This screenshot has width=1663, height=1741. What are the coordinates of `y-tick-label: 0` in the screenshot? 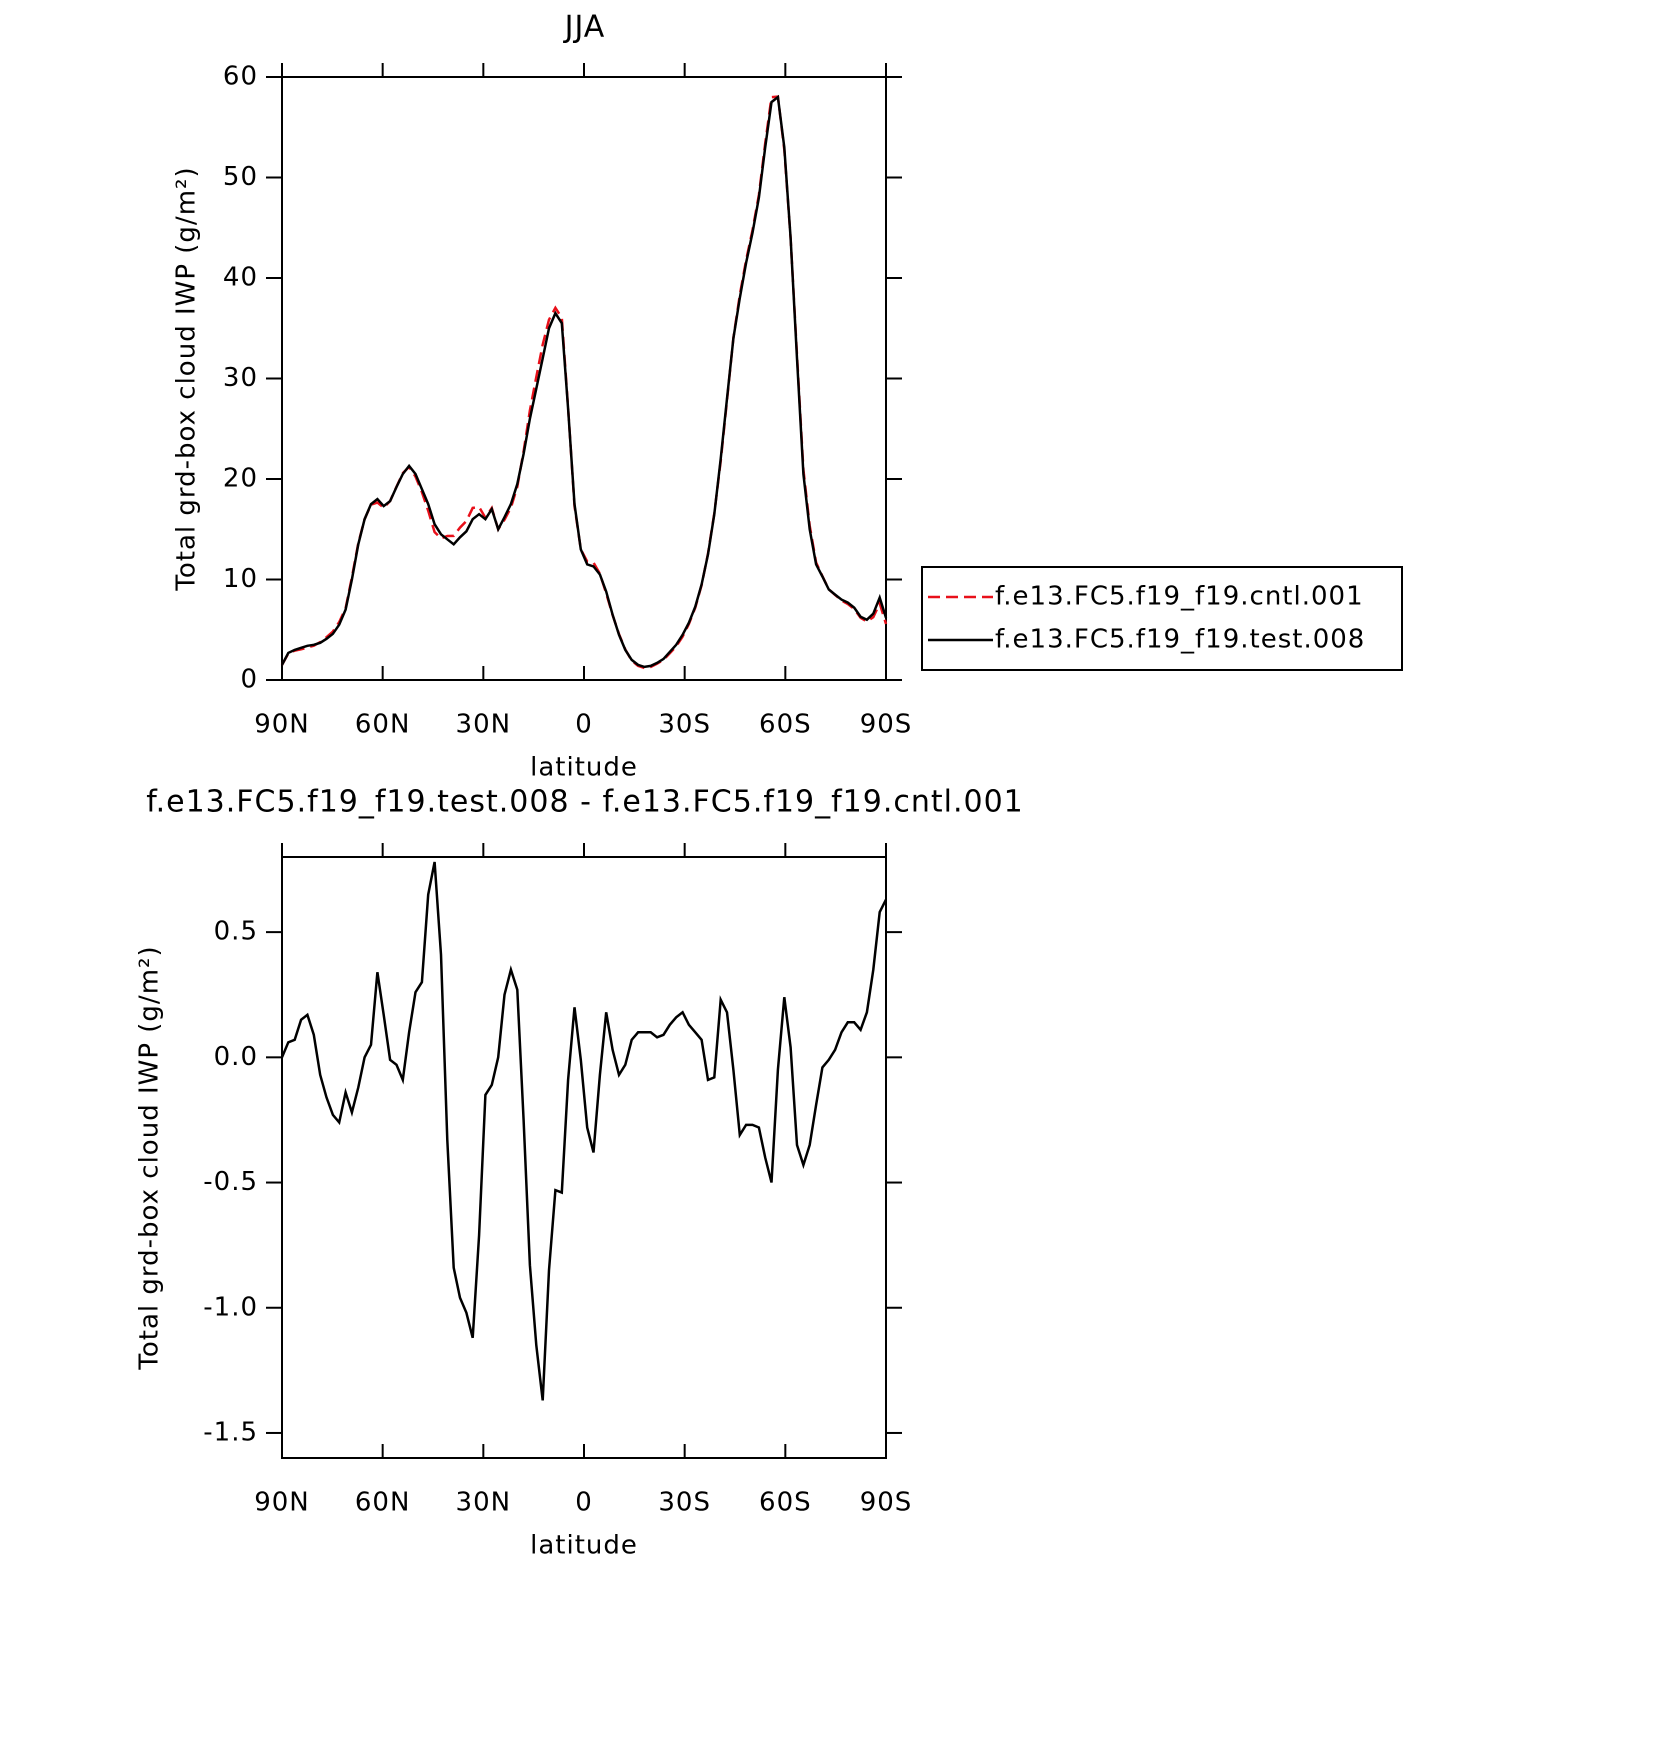 It's located at (249, 680).